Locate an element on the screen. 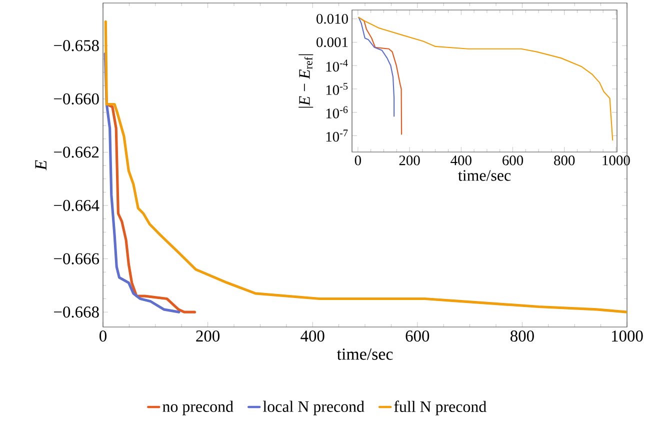  y-tick-label: −0.658 is located at coordinates (76, 46).